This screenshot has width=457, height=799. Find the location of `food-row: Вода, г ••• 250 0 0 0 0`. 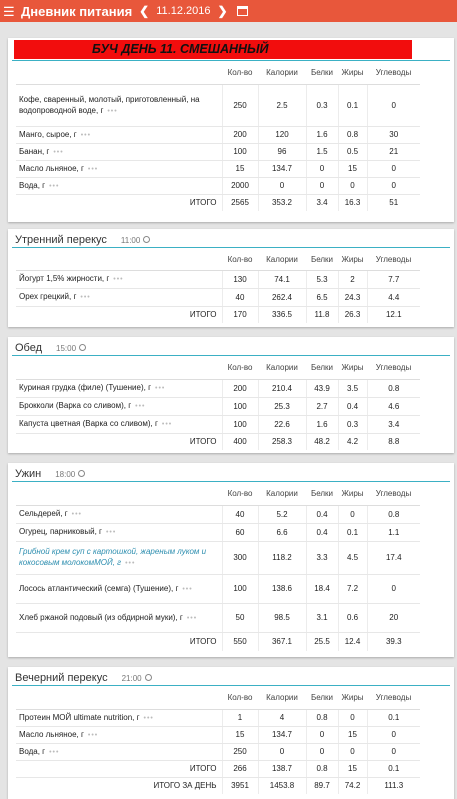

food-row: Вода, г ••• 250 0 0 0 0 is located at coordinates (218, 752).